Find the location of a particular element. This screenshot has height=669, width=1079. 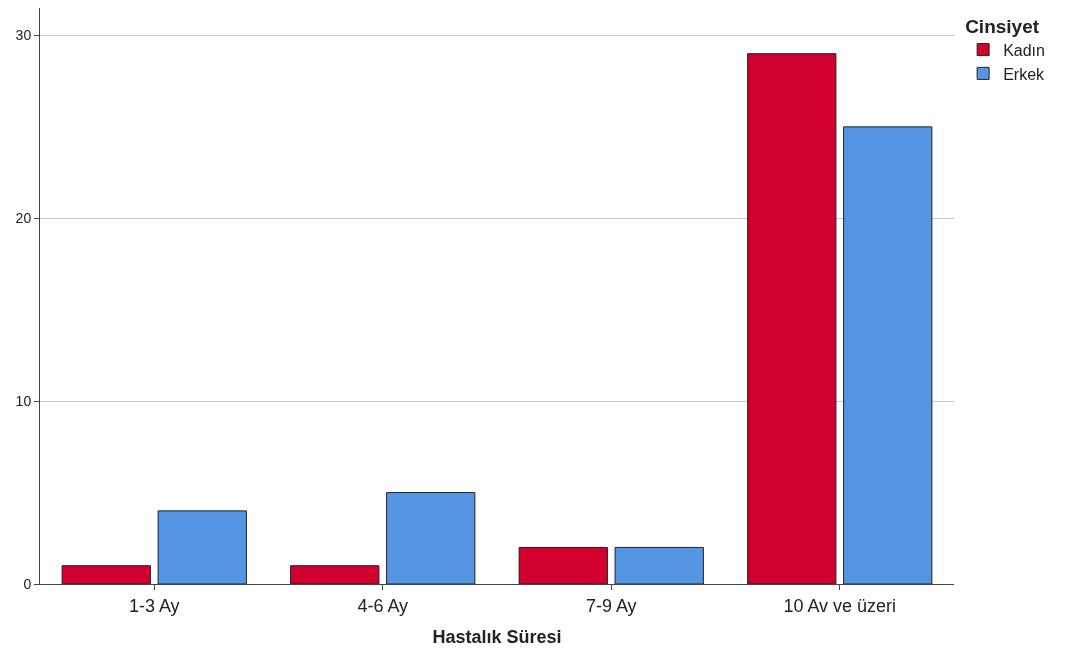

x-tick-label: 1-3 Ay is located at coordinates (154, 605).